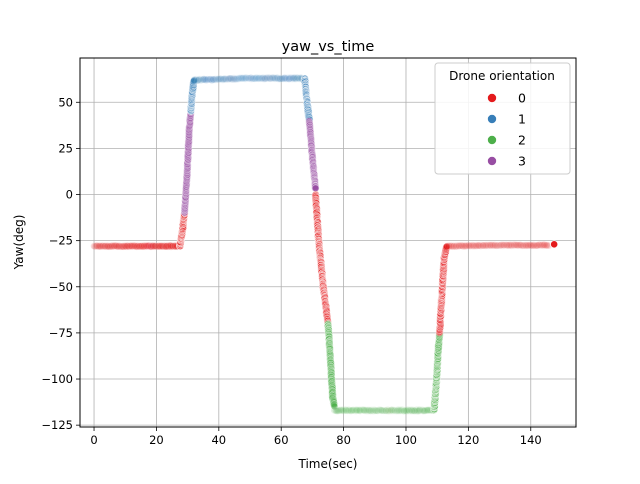 Image resolution: width=640 pixels, height=484 pixels. What do you see at coordinates (69, 195) in the screenshot?
I see `y-tick-label: 0` at bounding box center [69, 195].